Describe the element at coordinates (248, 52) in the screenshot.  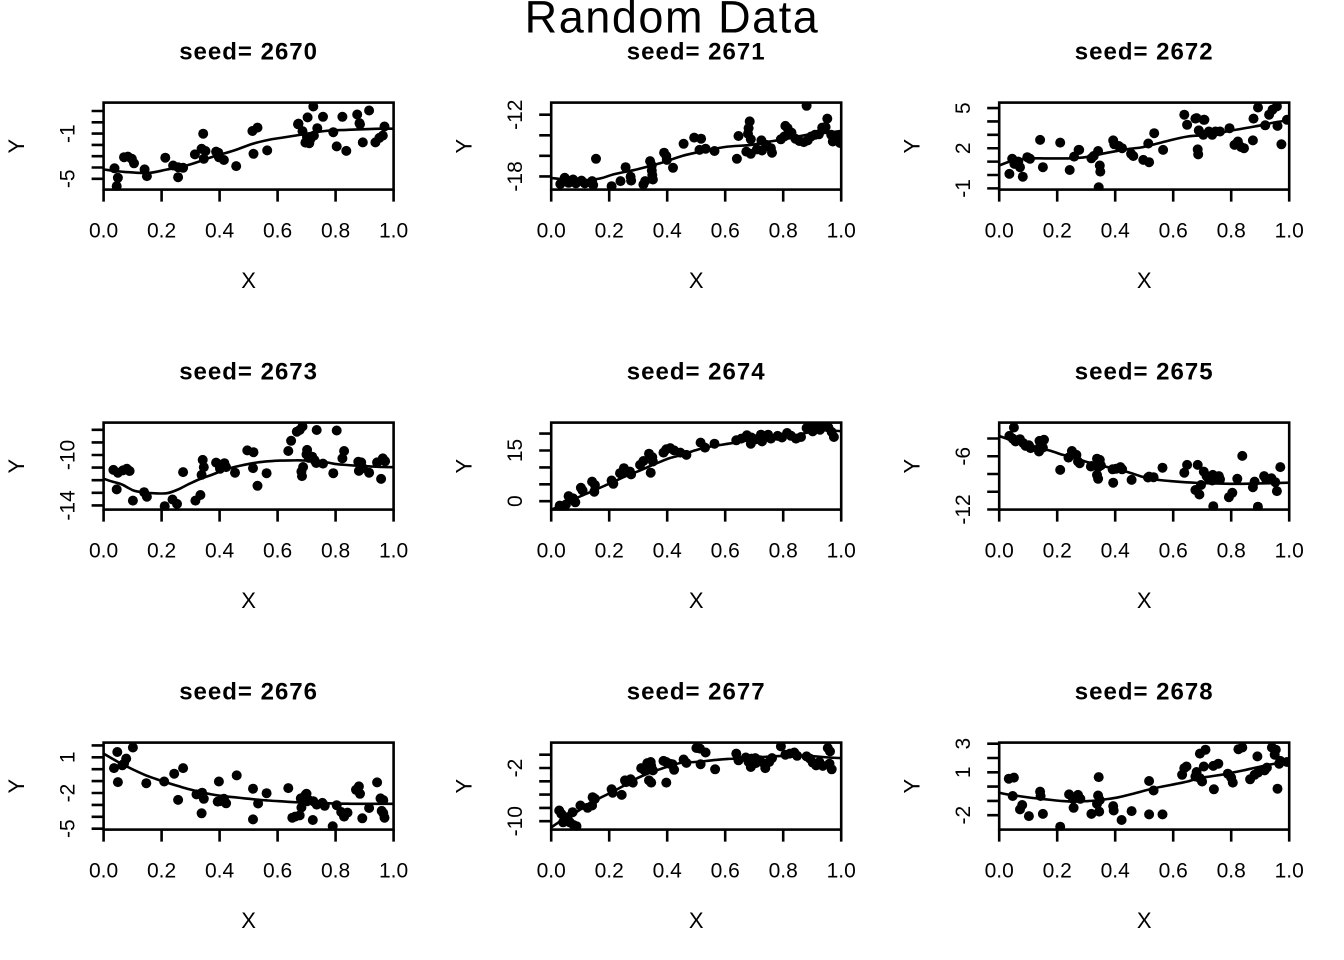
I see `svg-text: seed= 2670` at that location.